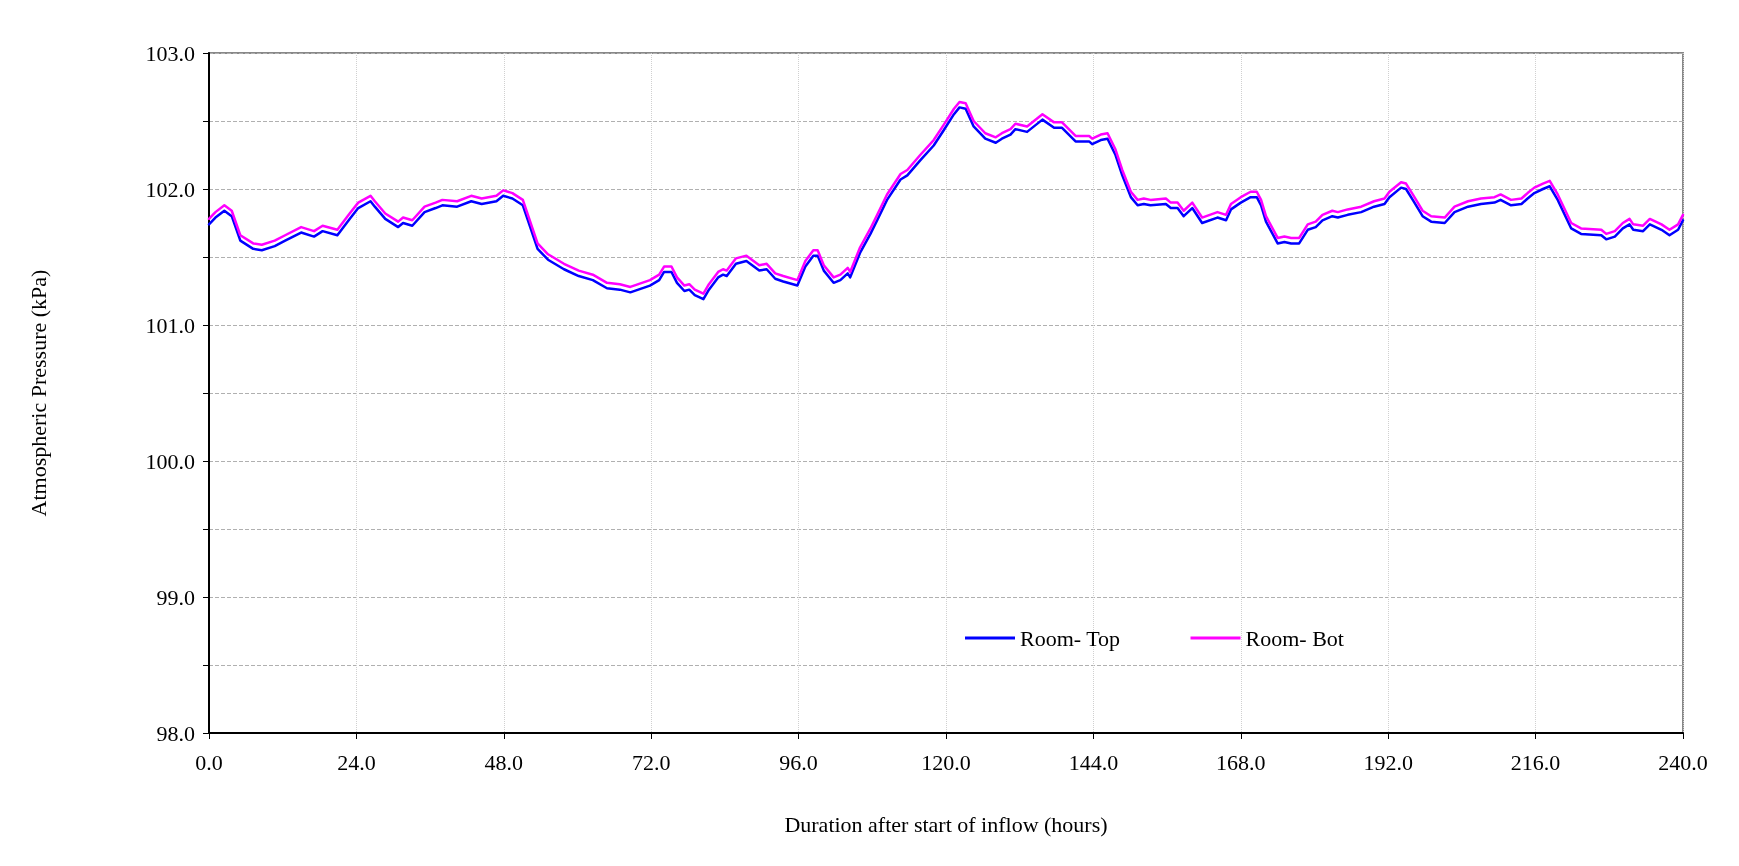 This screenshot has height=866, width=1739. What do you see at coordinates (356, 762) in the screenshot?
I see `x-tick-label: 24.0` at bounding box center [356, 762].